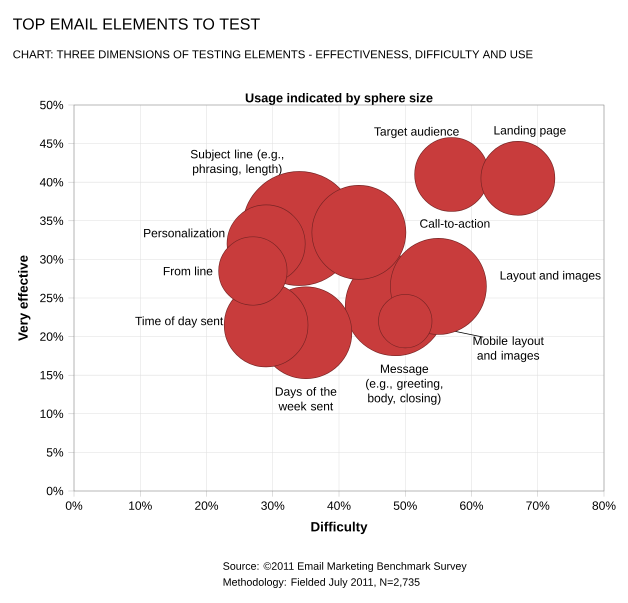 This screenshot has width=628, height=603. Describe the element at coordinates (322, 583) in the screenshot. I see `text: Methodology: Fielded July 2011, N=2,735` at that location.